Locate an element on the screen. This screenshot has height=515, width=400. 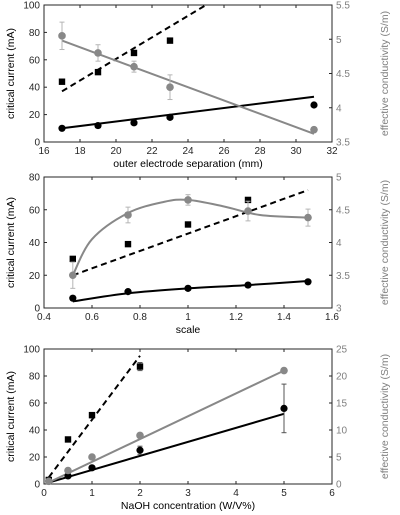
y2-tick-label: 20 is located at coordinates (342, 377).